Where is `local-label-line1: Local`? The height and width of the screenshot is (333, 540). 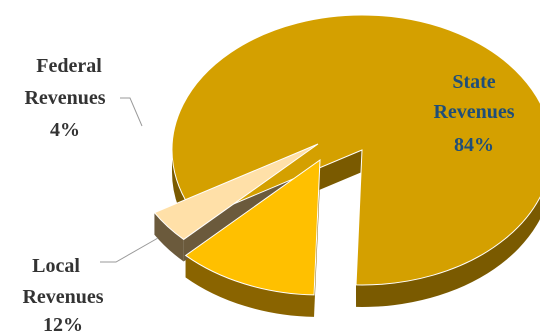
local-label-line1: Local is located at coordinates (56, 266).